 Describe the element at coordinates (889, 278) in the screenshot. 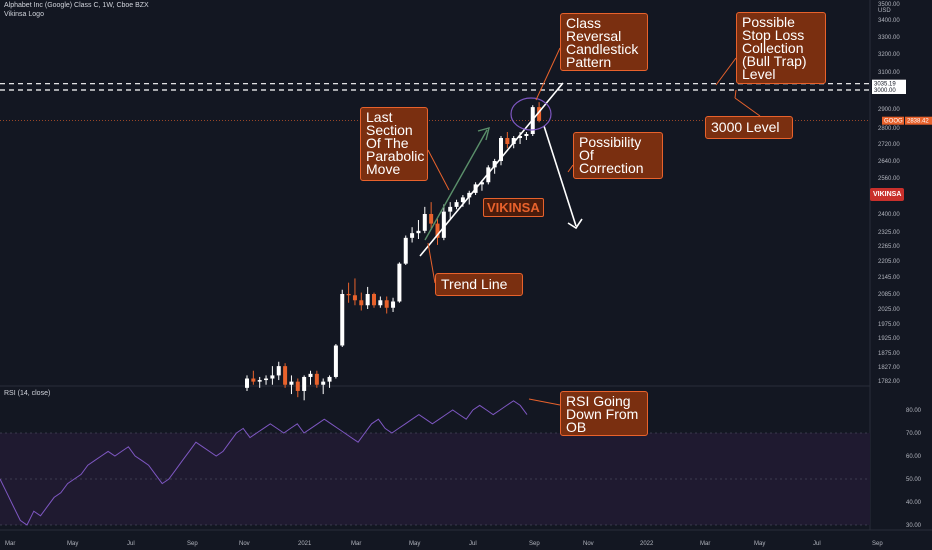

I see `y-tick-label: 2145.00` at that location.